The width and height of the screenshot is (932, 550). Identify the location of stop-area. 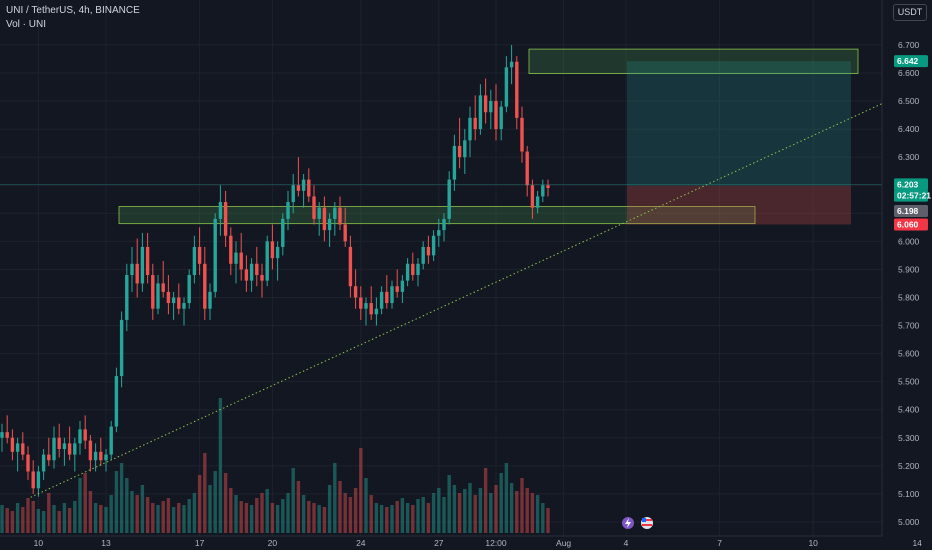
(739, 205).